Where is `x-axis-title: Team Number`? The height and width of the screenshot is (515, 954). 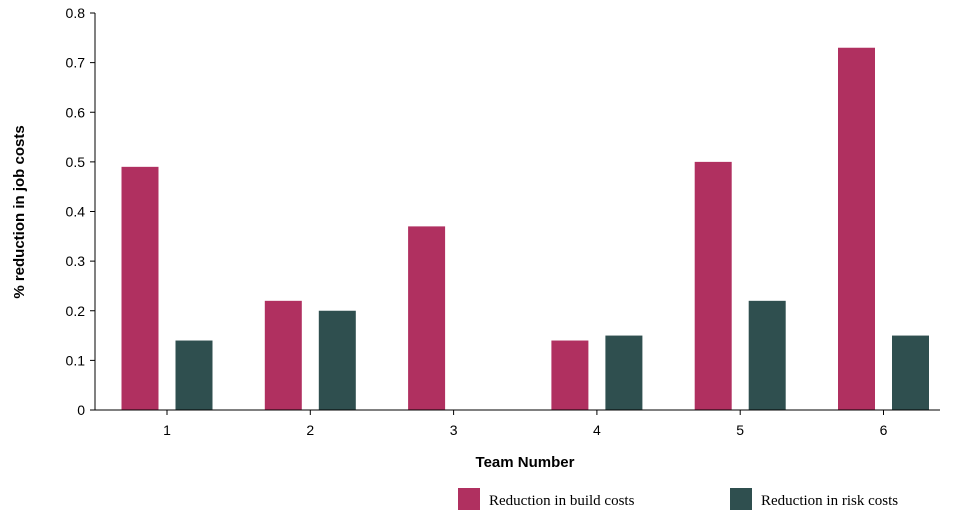
x-axis-title: Team Number is located at coordinates (525, 462).